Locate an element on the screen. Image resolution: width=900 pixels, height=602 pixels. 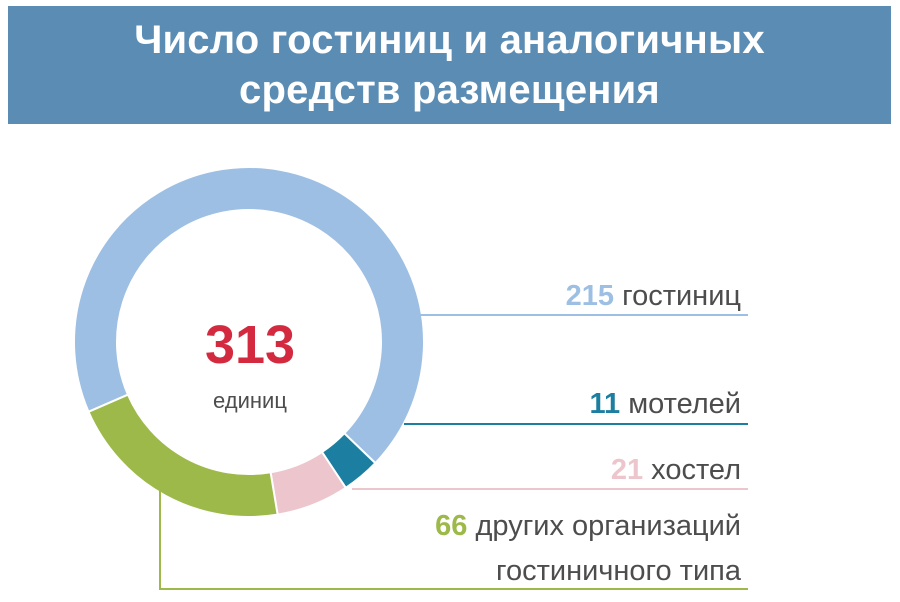
value-hostels: 21 is located at coordinates (627, 470).